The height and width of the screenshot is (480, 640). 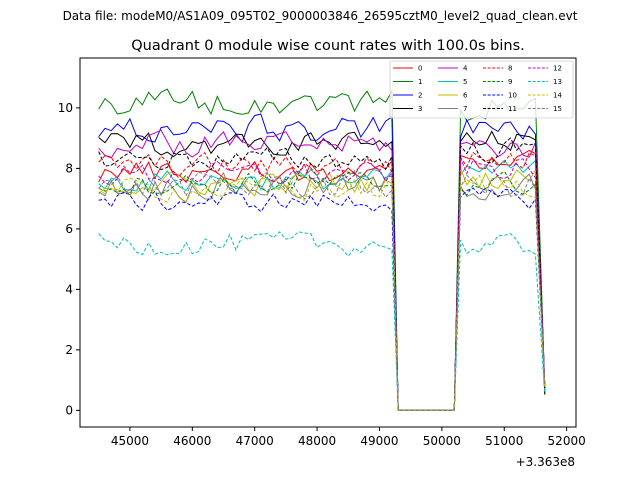 What do you see at coordinates (255, 441) in the screenshot?
I see `x-tick-label: 47000` at bounding box center [255, 441].